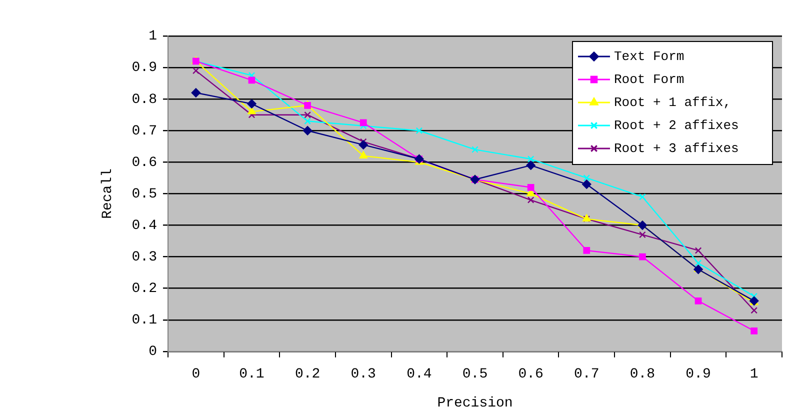 The image size is (806, 419). What do you see at coordinates (649, 56) in the screenshot?
I see `legend-label: Text Form` at bounding box center [649, 56].